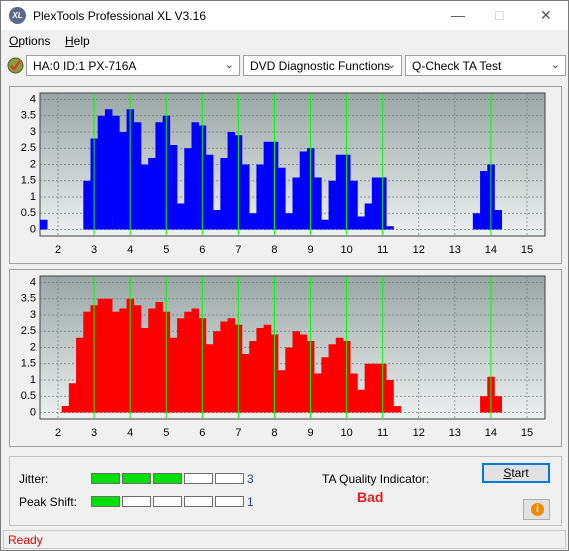 The width and height of the screenshot is (569, 551). I want to click on drive-select: HA:0 ID:1 PX-716A ⌄, so click(133, 65).